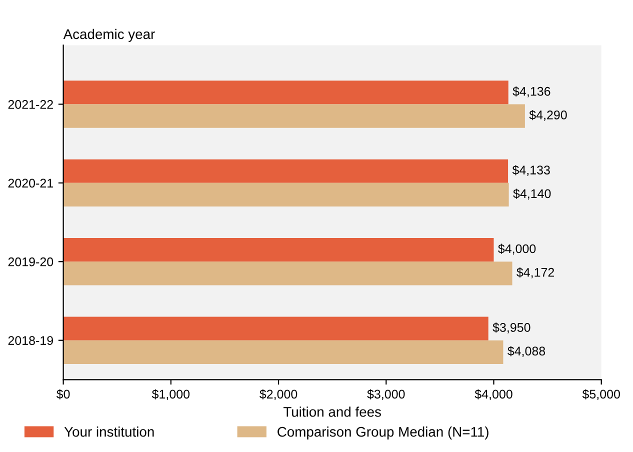 The width and height of the screenshot is (633, 452). Describe the element at coordinates (279, 394) in the screenshot. I see `x-tick-label: $2,000` at that location.